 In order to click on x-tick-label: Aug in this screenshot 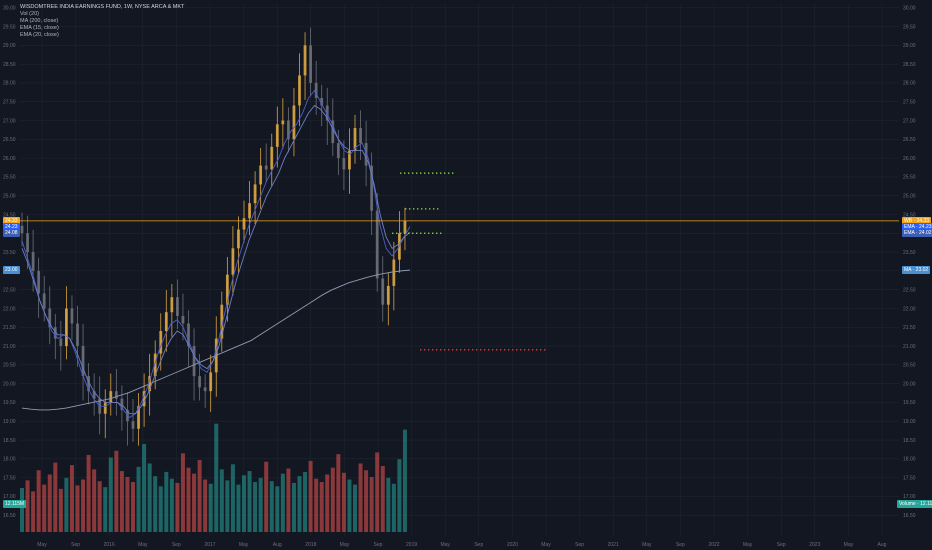, I will do `click(277, 545)`.